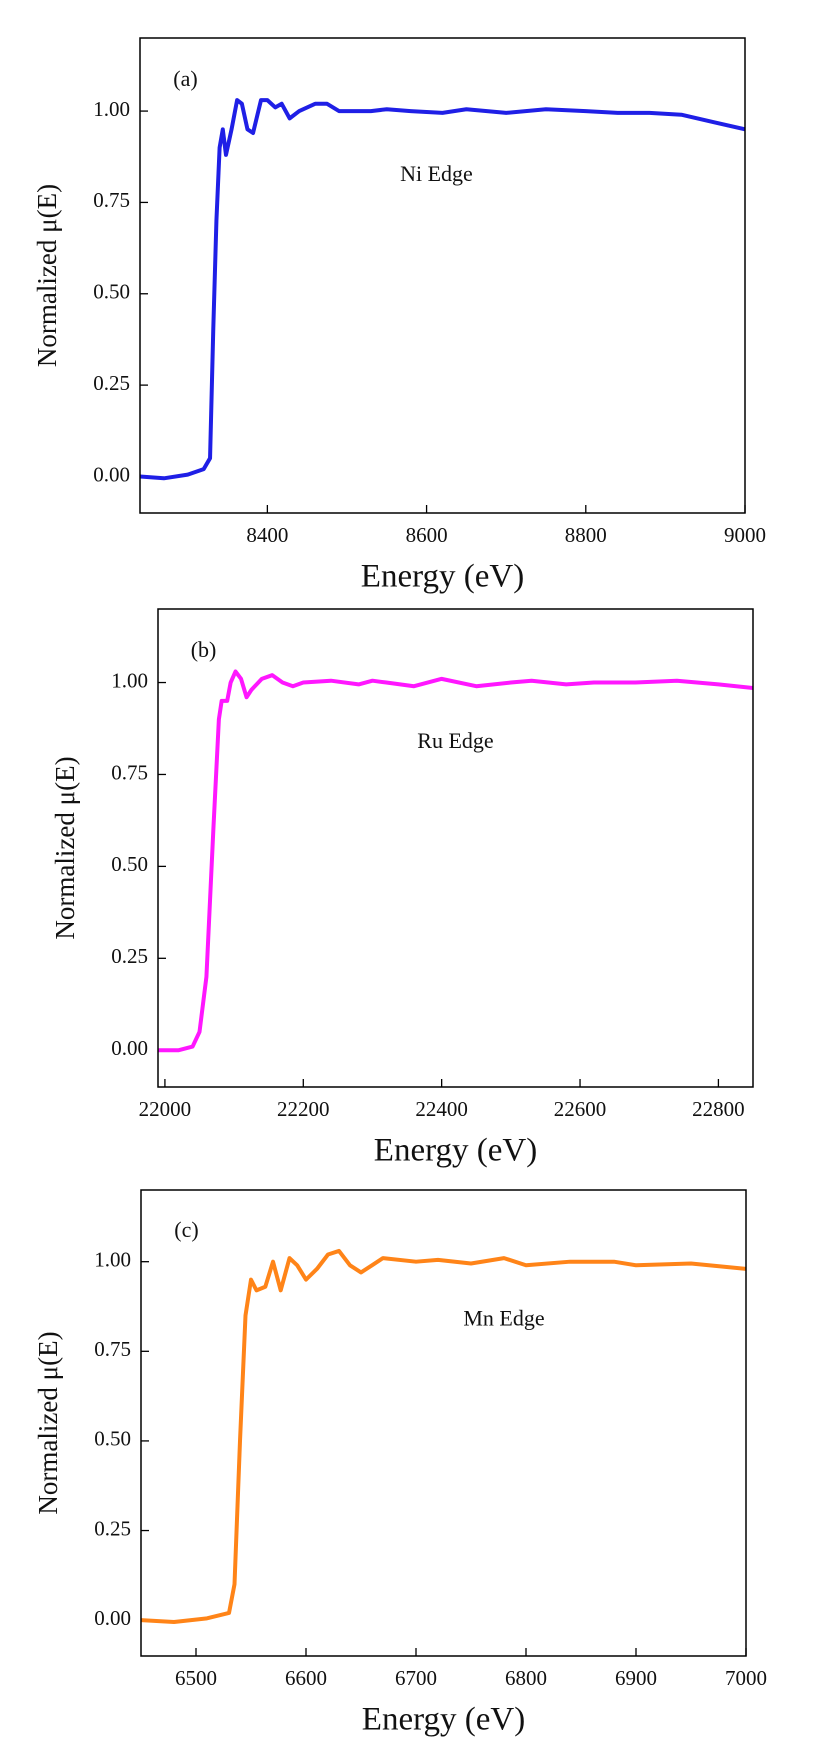  Describe the element at coordinates (526, 1678) in the screenshot. I see `x-tick-label: 6800` at that location.